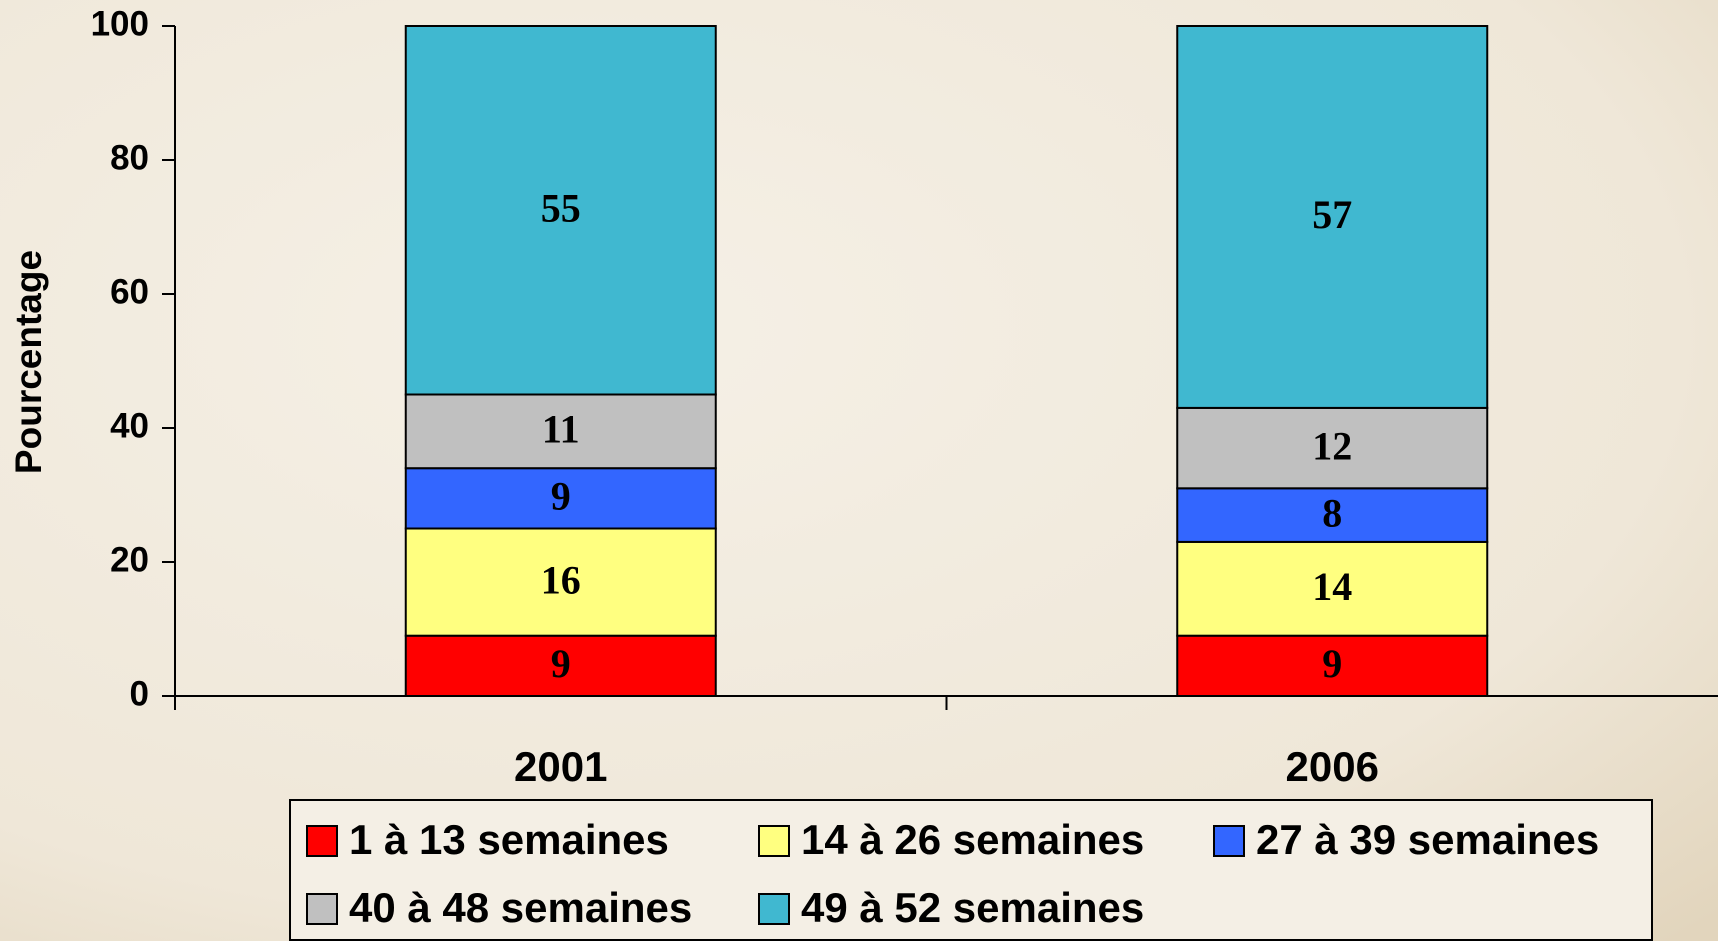  What do you see at coordinates (1332, 766) in the screenshot?
I see `x-tick-label: 2006` at bounding box center [1332, 766].